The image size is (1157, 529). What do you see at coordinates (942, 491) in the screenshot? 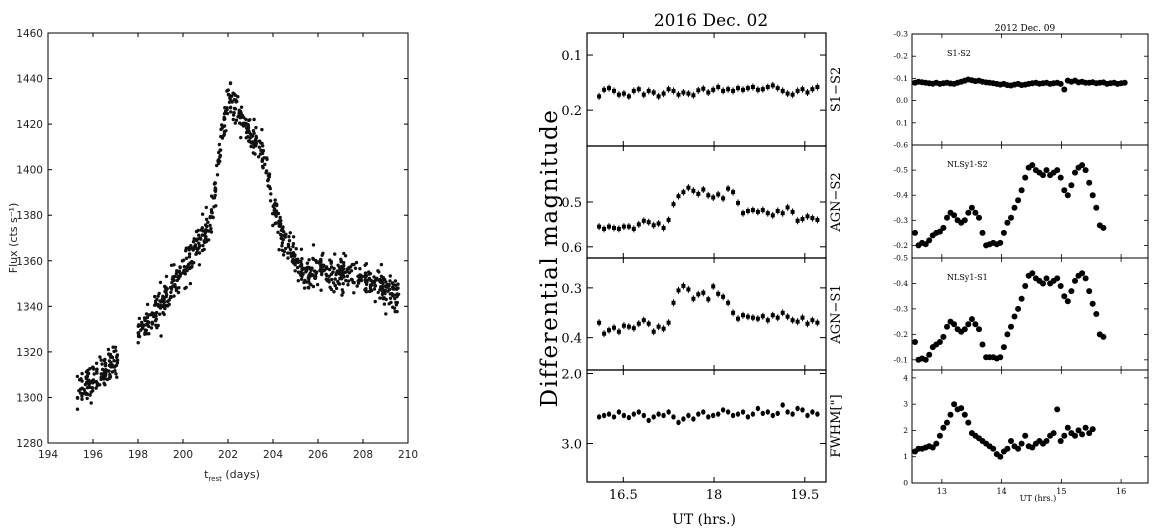
I see `right-x-tick-label: 13` at bounding box center [942, 491].